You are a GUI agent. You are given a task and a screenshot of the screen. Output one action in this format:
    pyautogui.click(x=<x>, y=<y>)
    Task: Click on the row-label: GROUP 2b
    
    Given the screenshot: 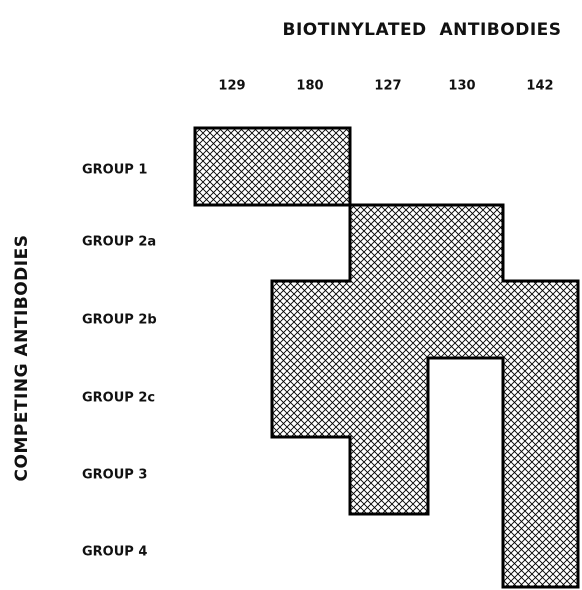 What is the action you would take?
    pyautogui.click(x=119, y=320)
    